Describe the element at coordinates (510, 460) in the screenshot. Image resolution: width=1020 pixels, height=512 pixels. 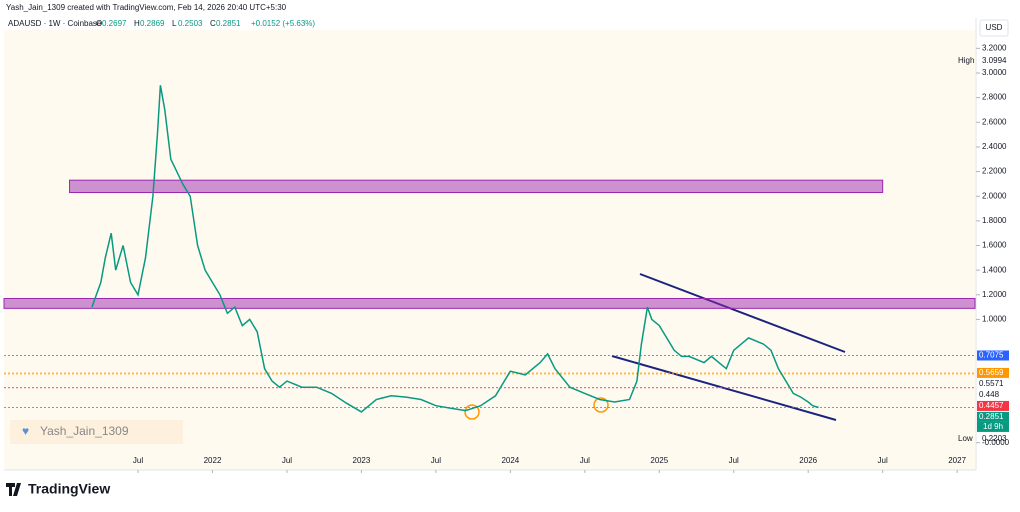
I see `x-tick-label: 2024` at that location.